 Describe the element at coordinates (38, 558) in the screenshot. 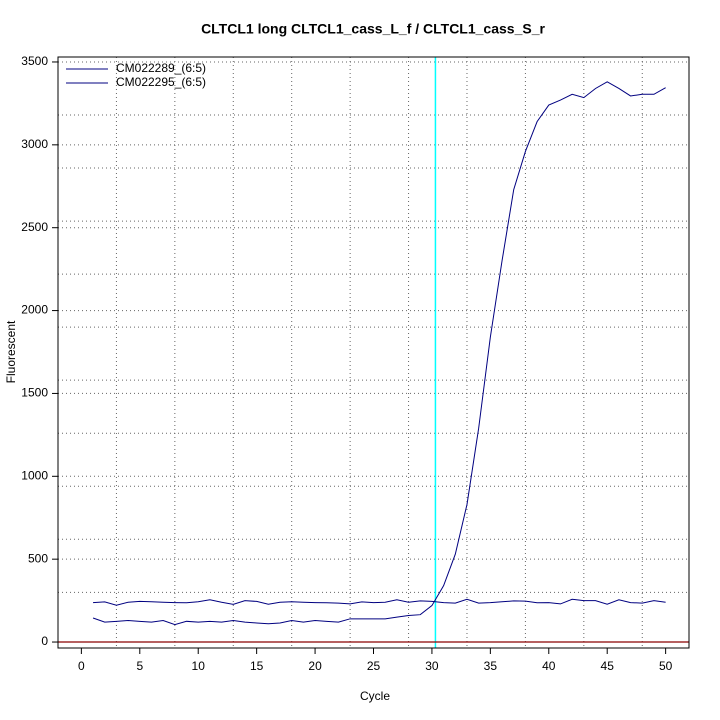

I see `y-tick-label: 500` at that location.